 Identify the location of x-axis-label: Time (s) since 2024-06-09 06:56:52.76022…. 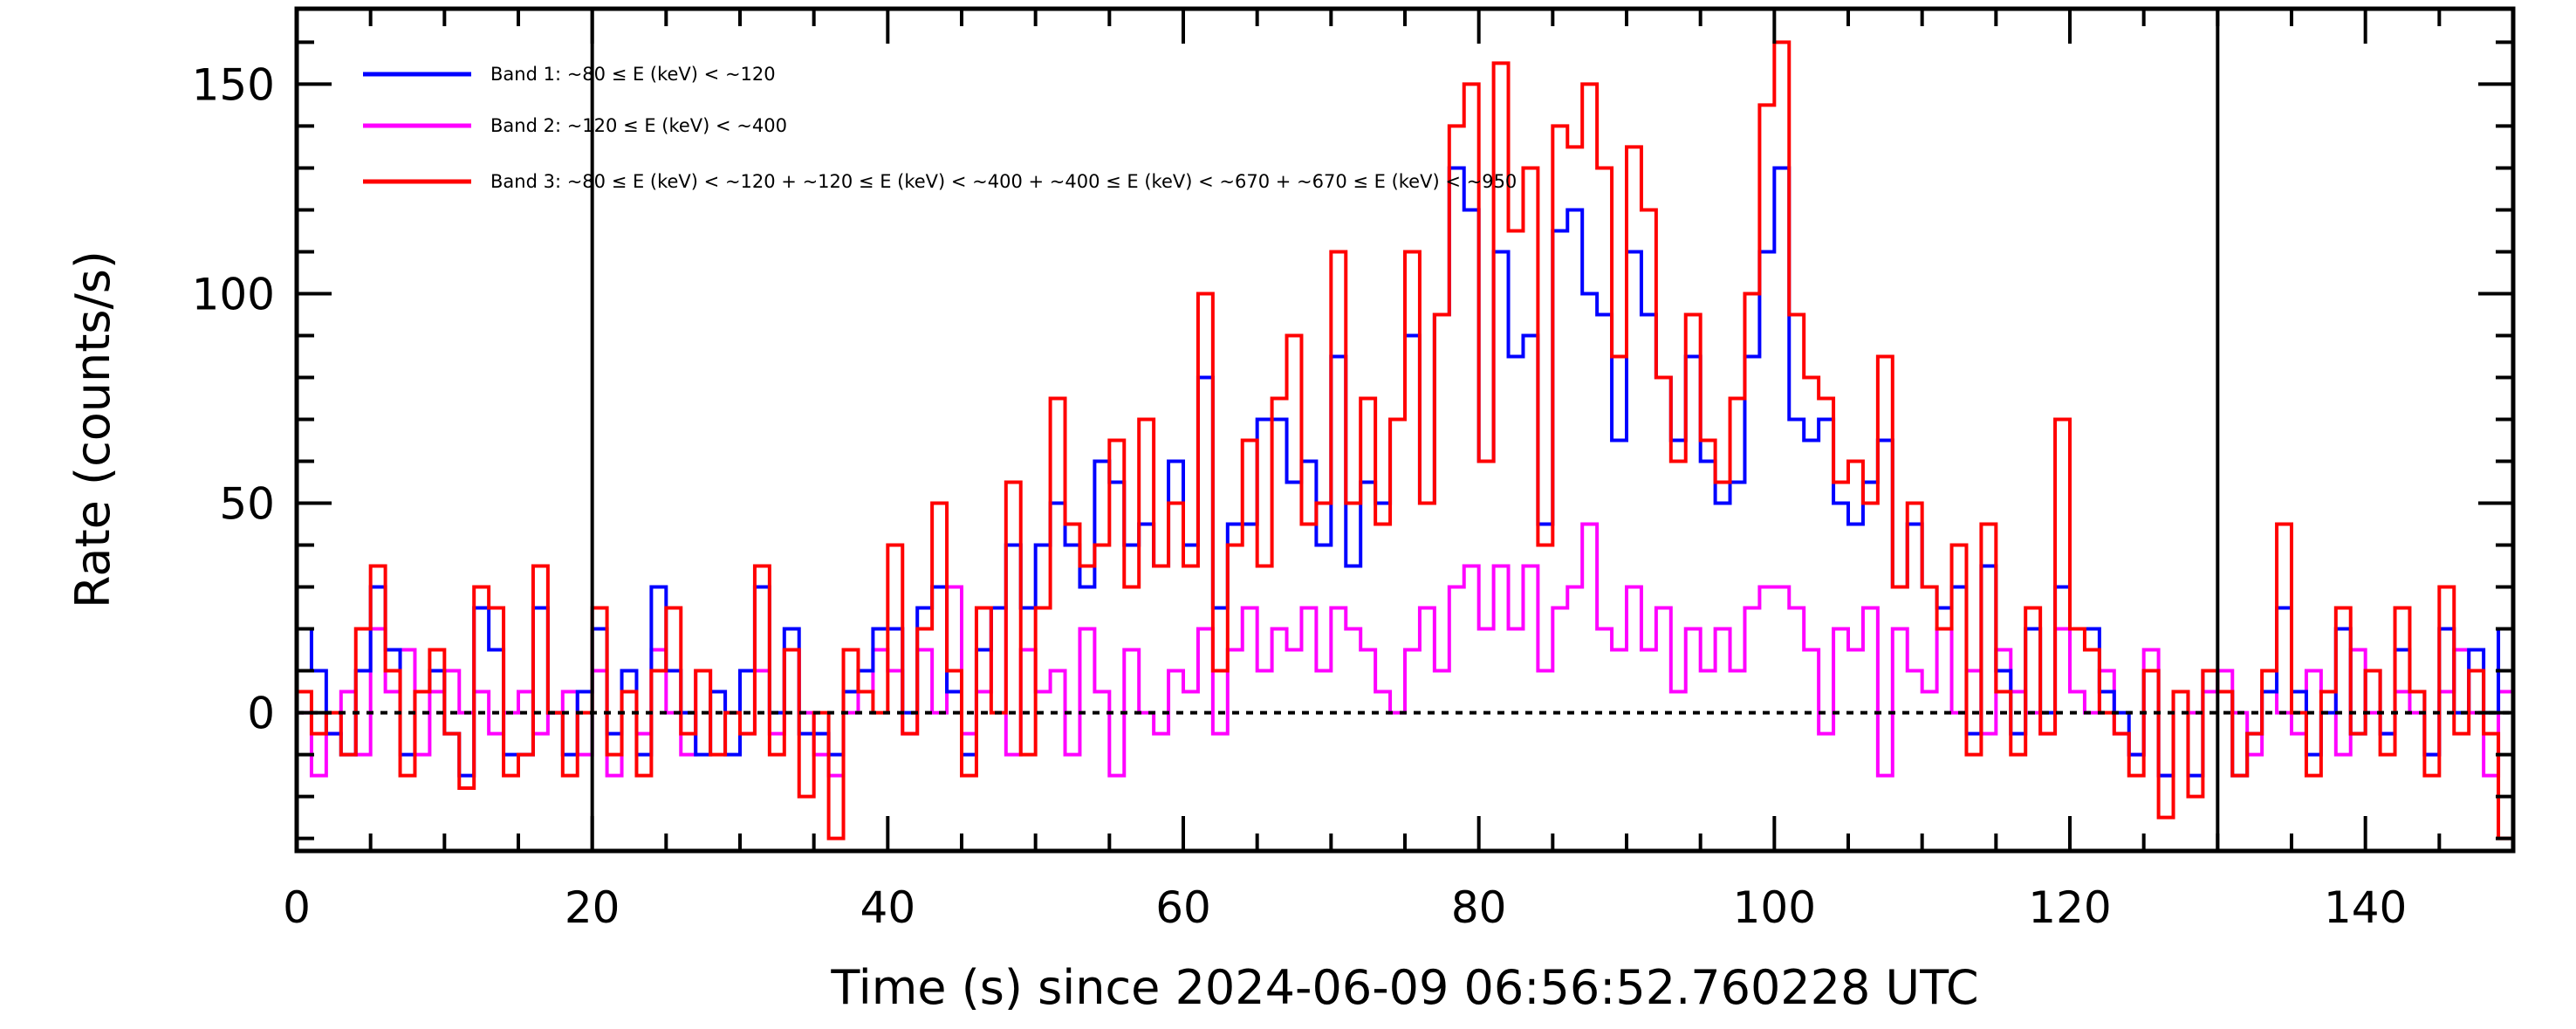
(1404, 987).